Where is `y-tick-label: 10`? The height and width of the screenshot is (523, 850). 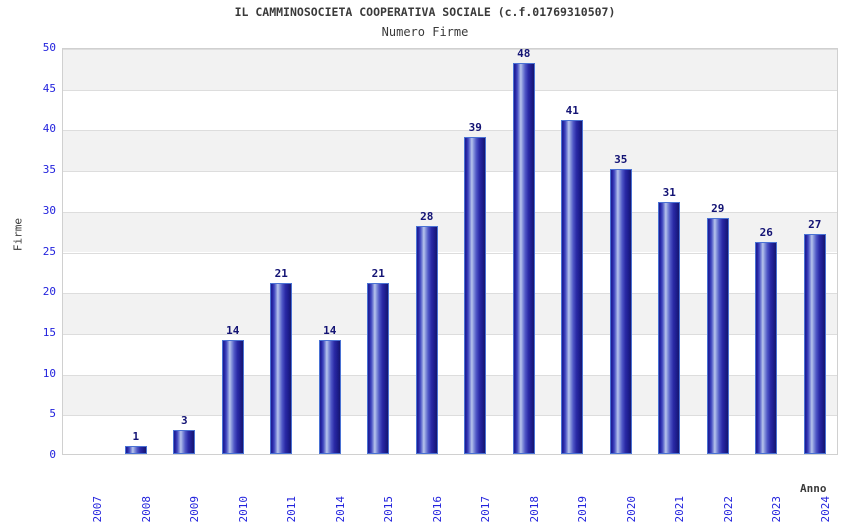
y-tick-label: 10 is located at coordinates (49, 373).